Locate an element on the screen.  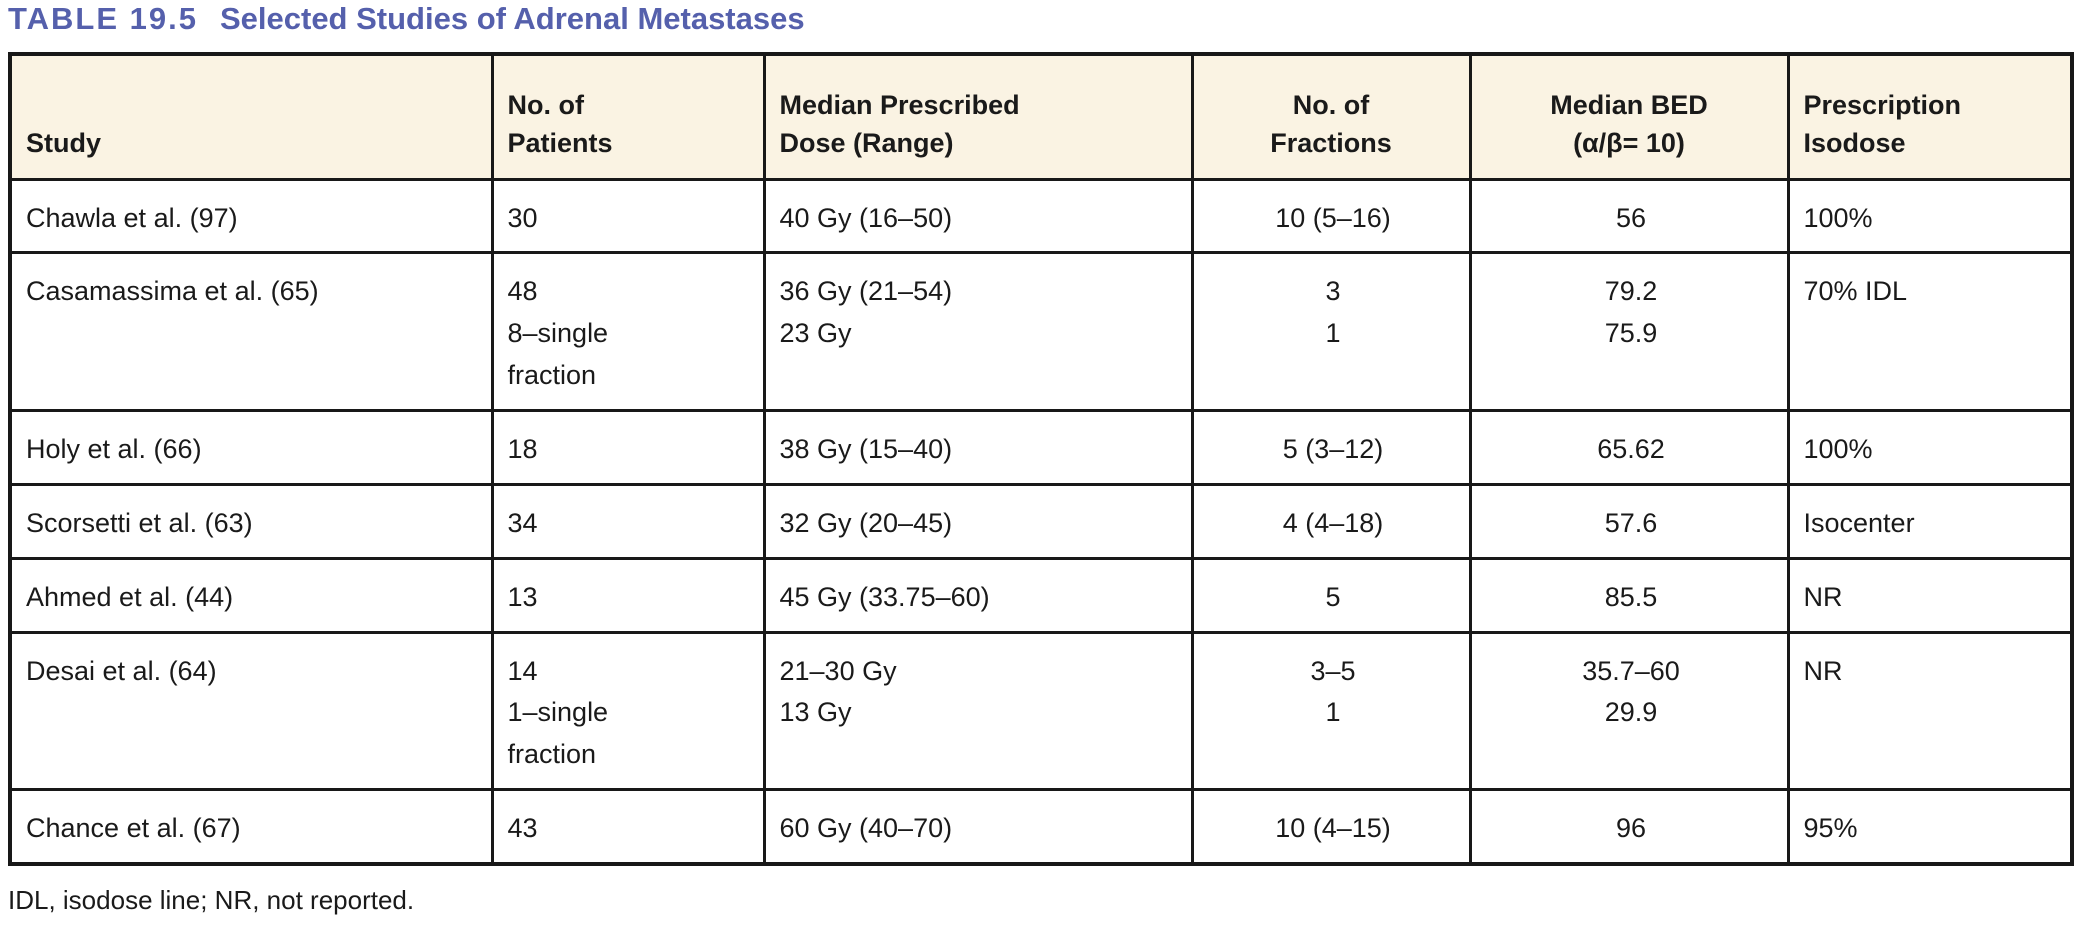
cell-bed: 96 is located at coordinates (1629, 827).